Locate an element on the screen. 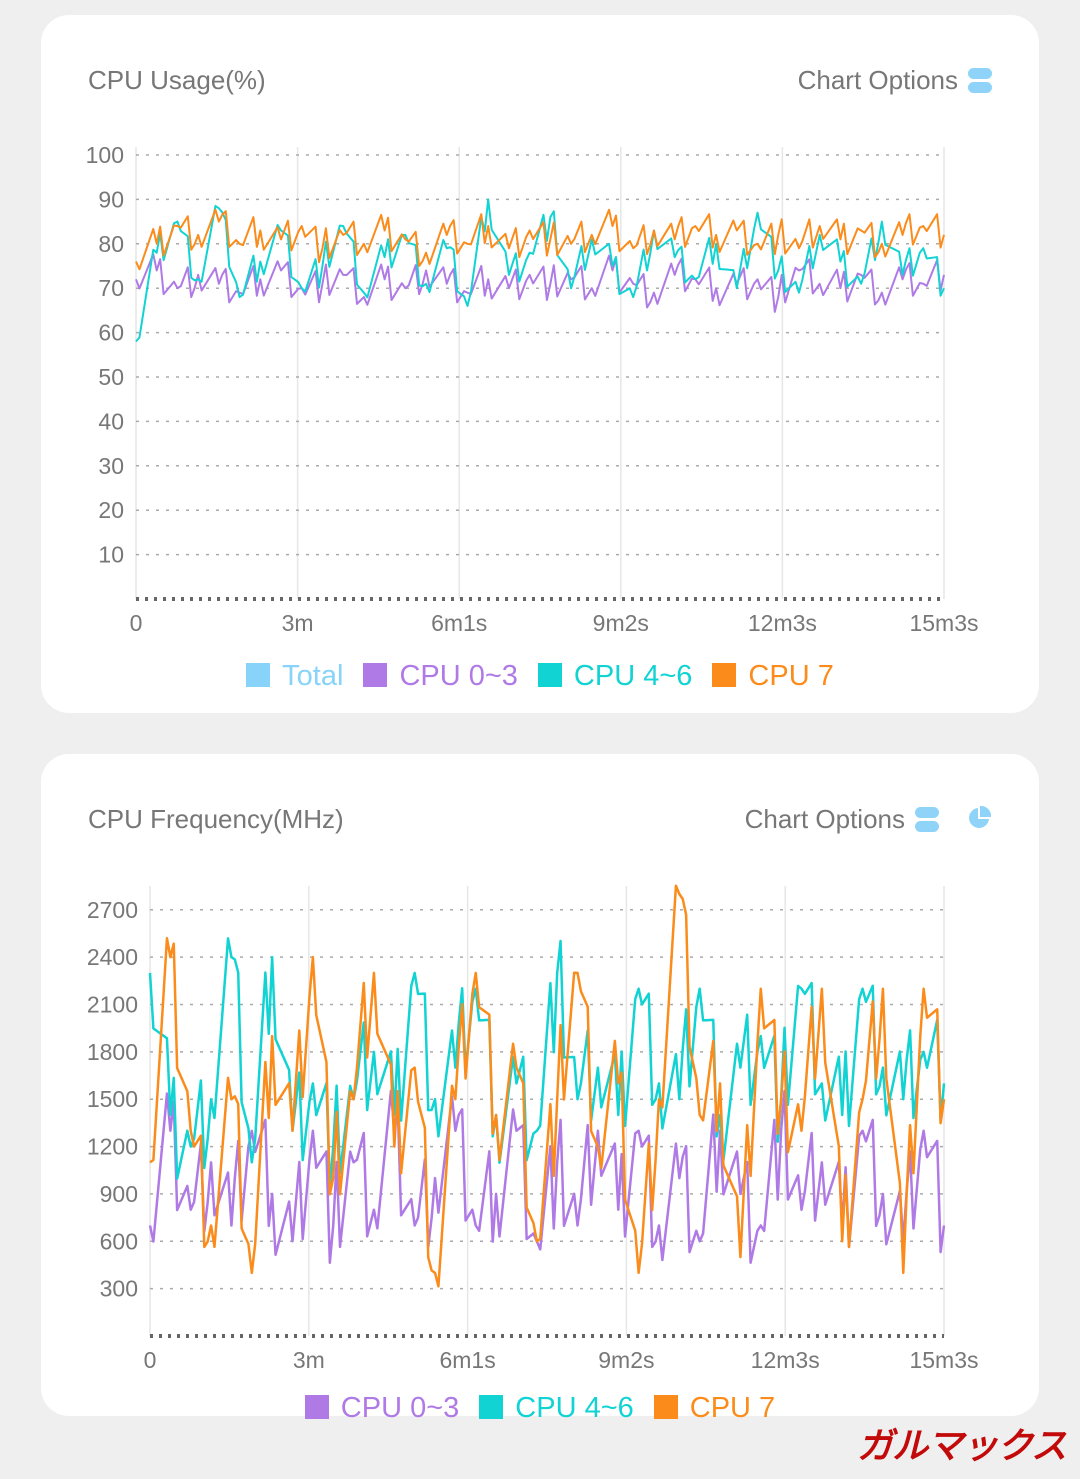 Image resolution: width=1080 pixels, height=1479 pixels. y-tick-label: 2100 is located at coordinates (112, 1005).